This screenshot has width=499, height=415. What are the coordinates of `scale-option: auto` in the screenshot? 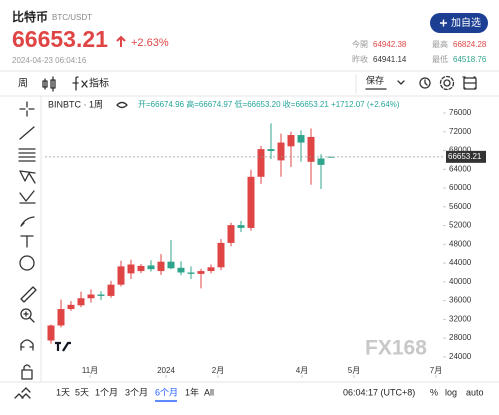 It's located at (475, 392).